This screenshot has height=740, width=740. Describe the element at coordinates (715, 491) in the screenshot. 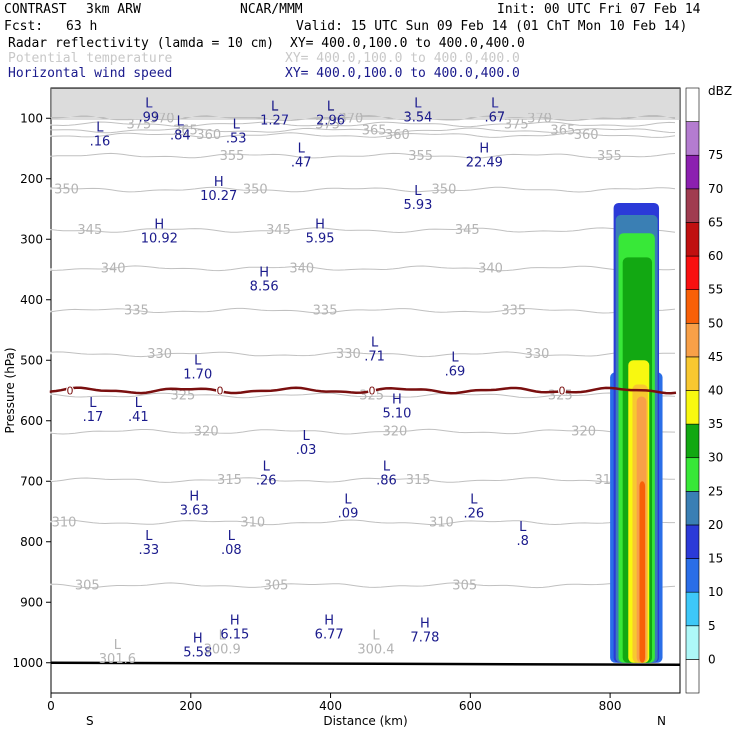

I see `colorbar-level-label: 25` at that location.